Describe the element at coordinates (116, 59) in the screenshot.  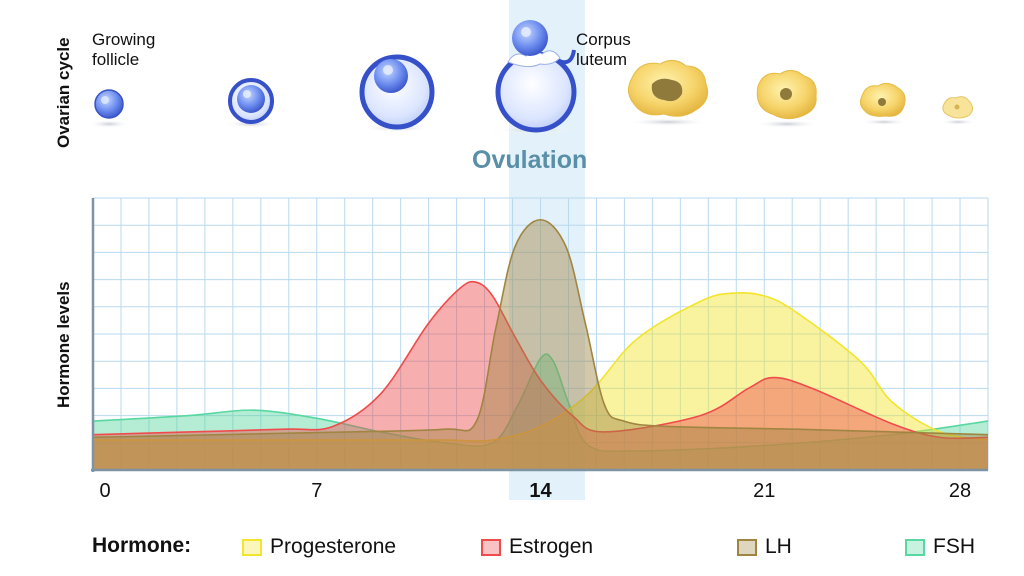
I see `growing-follicle-line-2: follicle` at that location.